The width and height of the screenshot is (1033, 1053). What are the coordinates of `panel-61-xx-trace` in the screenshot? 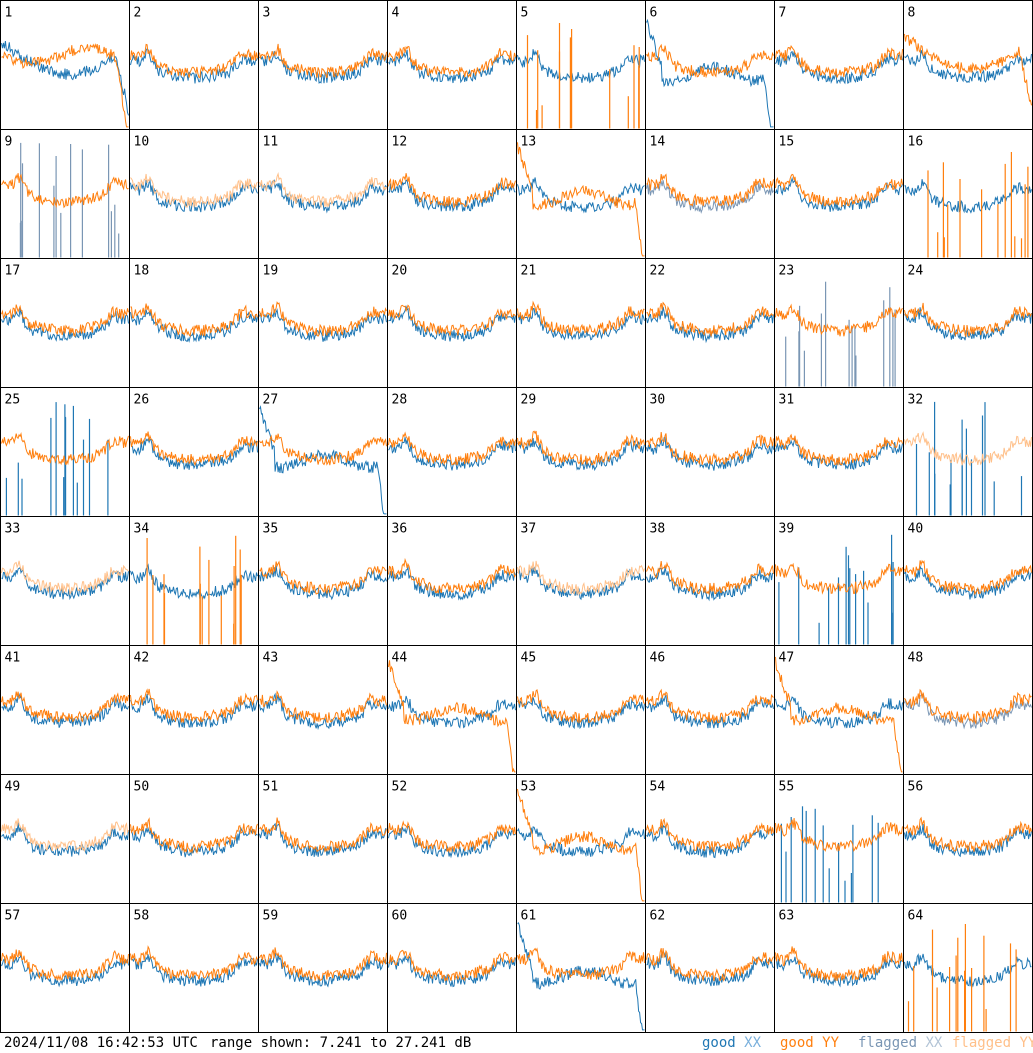 It's located at (581, 976).